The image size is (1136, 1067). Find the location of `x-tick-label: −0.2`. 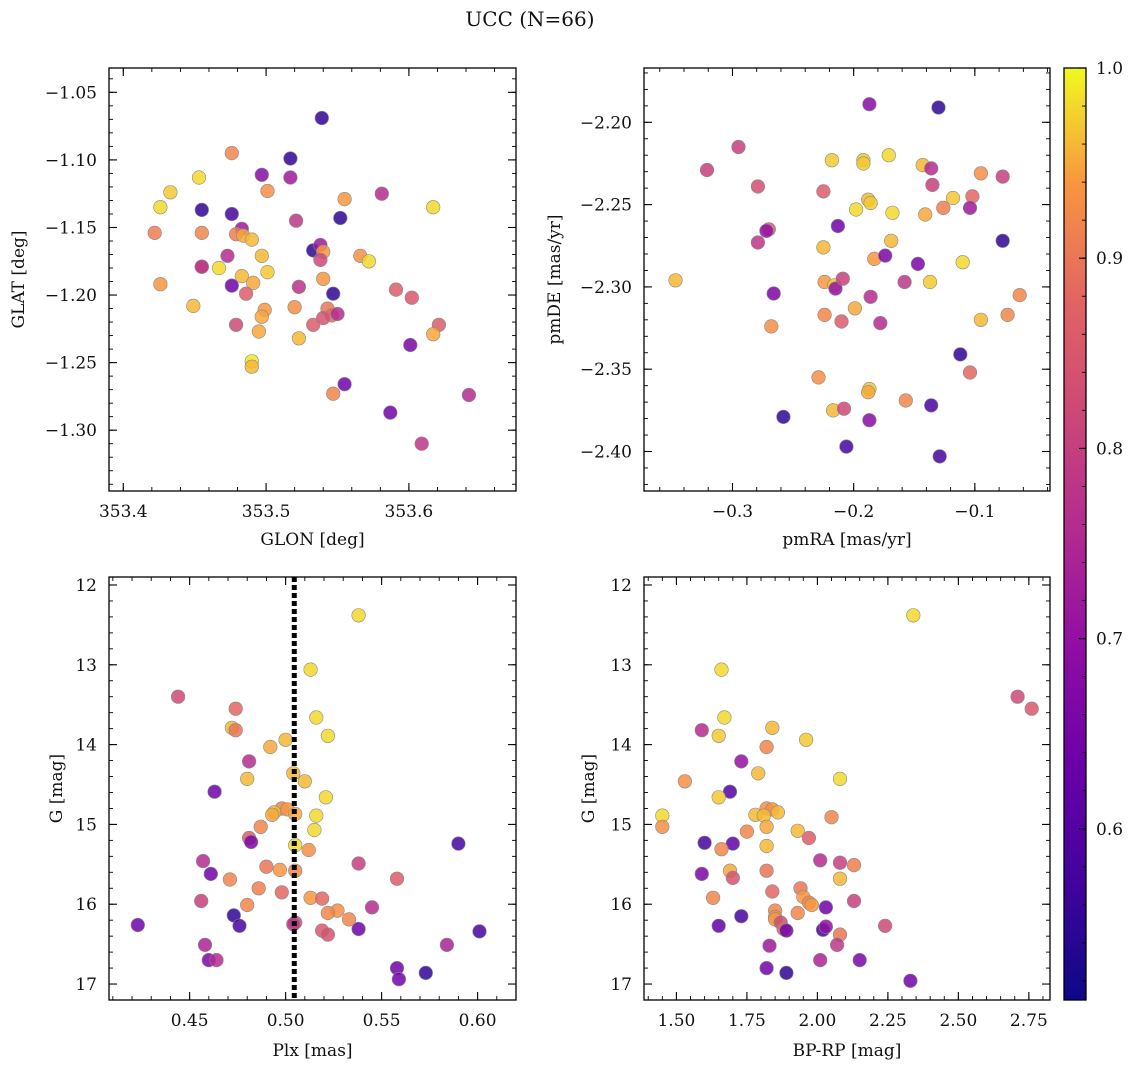

x-tick-label: −0.2 is located at coordinates (853, 512).